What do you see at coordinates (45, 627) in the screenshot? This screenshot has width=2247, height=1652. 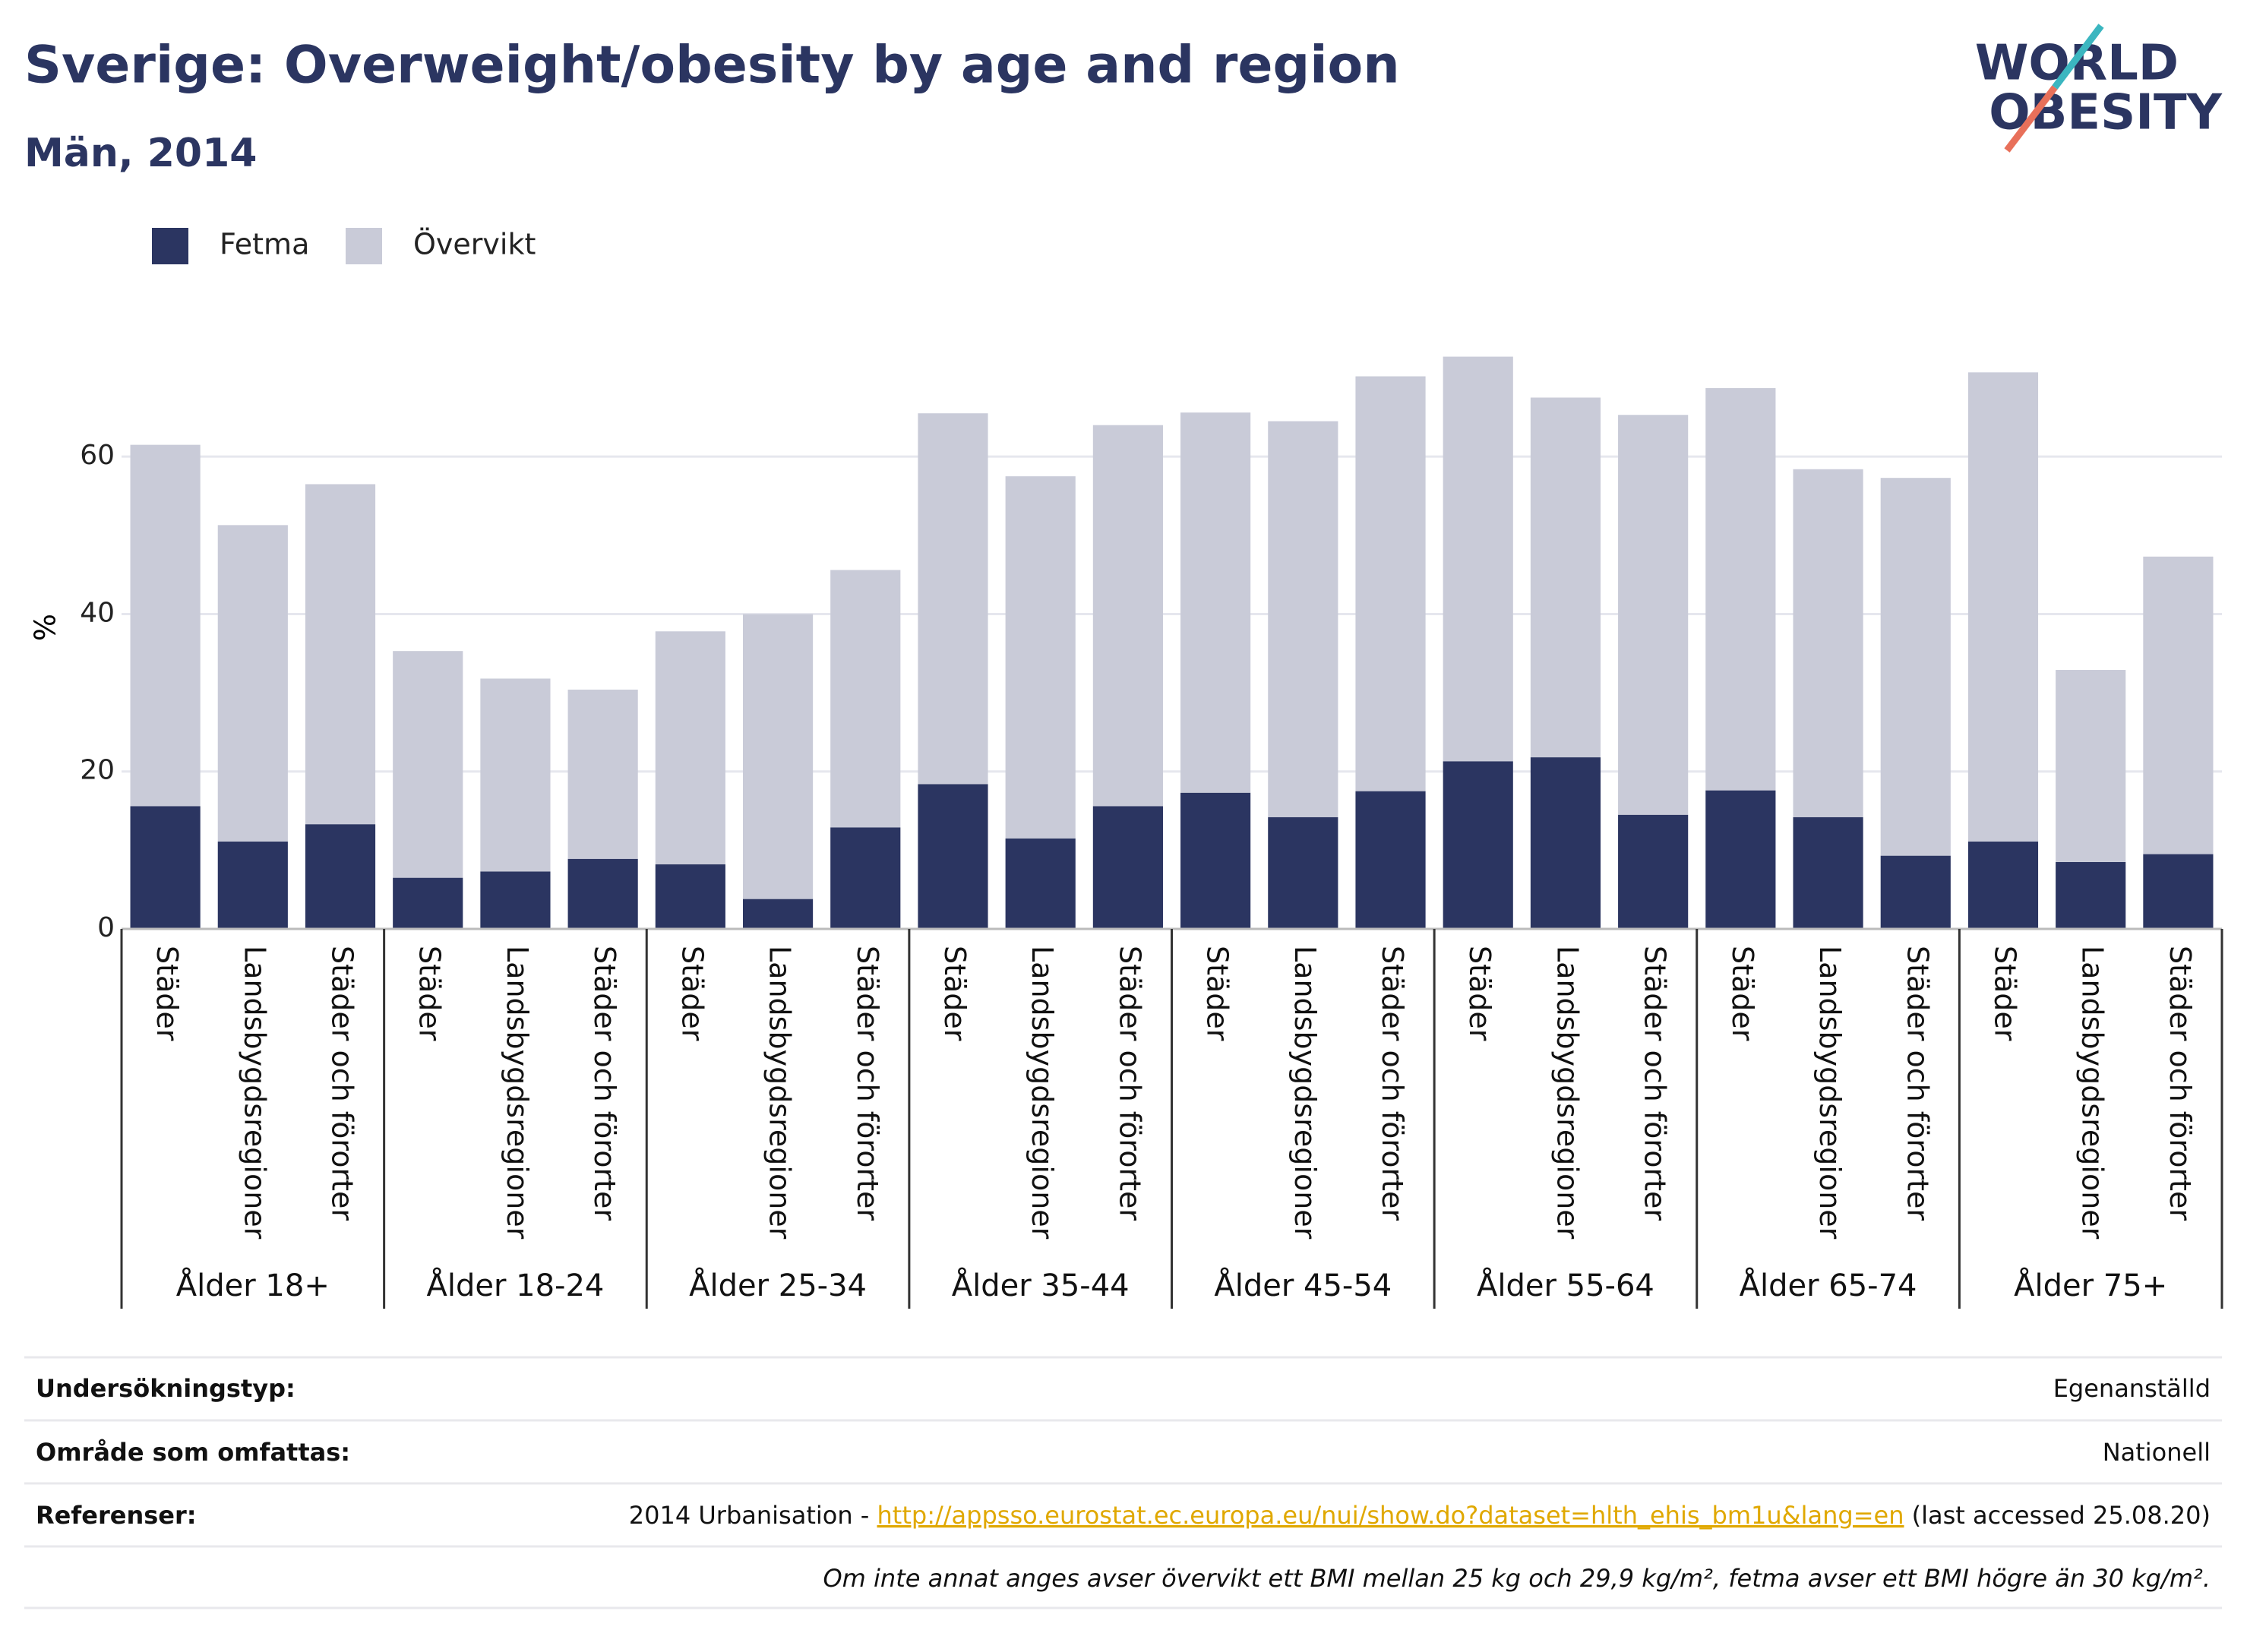 I see `y-axis-label: %` at bounding box center [45, 627].